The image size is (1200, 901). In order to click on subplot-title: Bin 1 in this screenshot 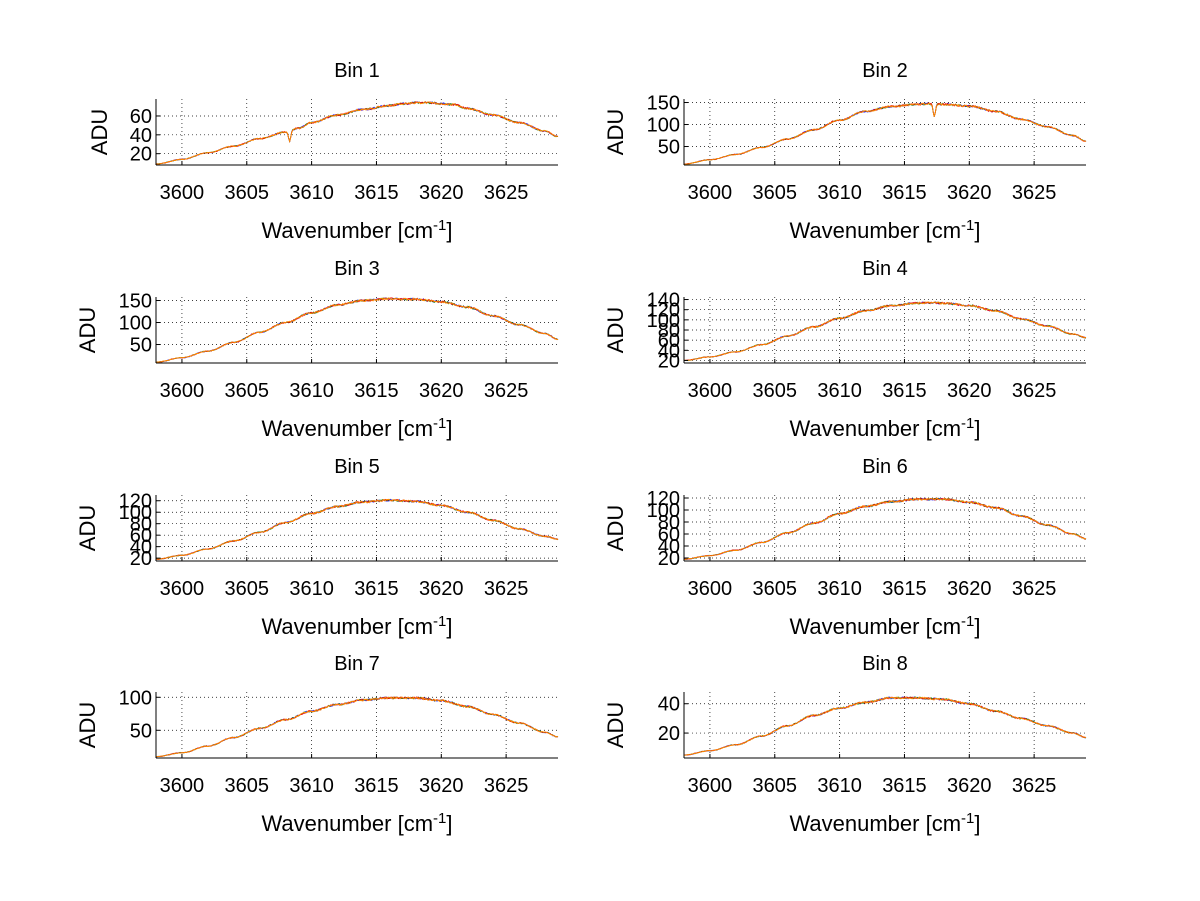, I will do `click(357, 71)`.